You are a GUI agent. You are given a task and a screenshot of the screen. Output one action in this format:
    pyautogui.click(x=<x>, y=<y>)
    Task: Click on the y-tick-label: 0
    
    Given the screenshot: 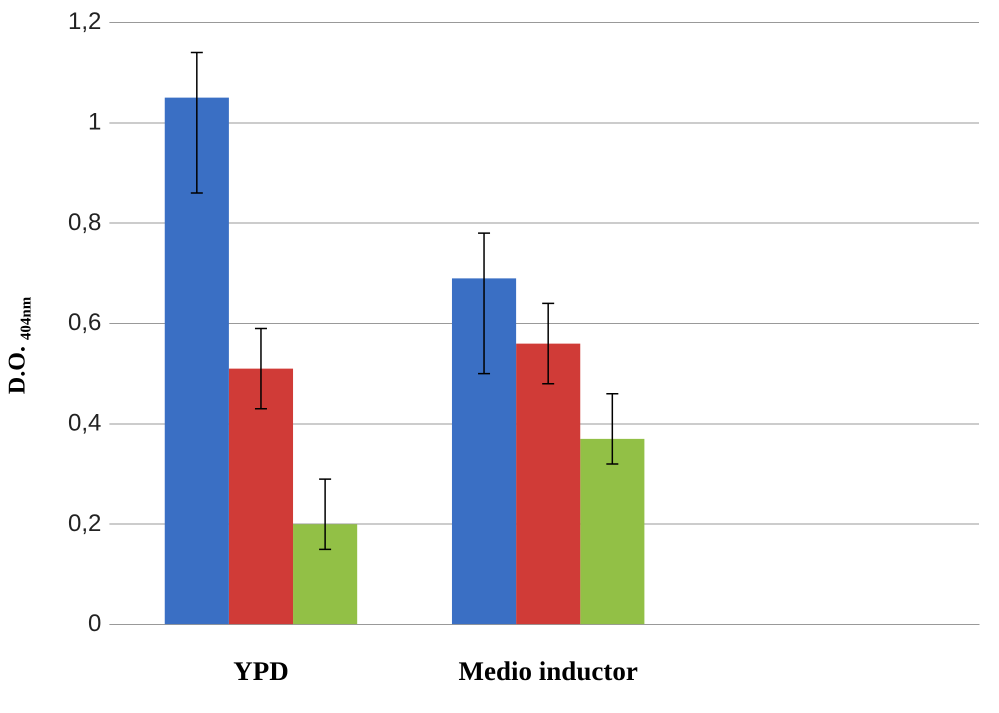 What is the action you would take?
    pyautogui.click(x=95, y=624)
    